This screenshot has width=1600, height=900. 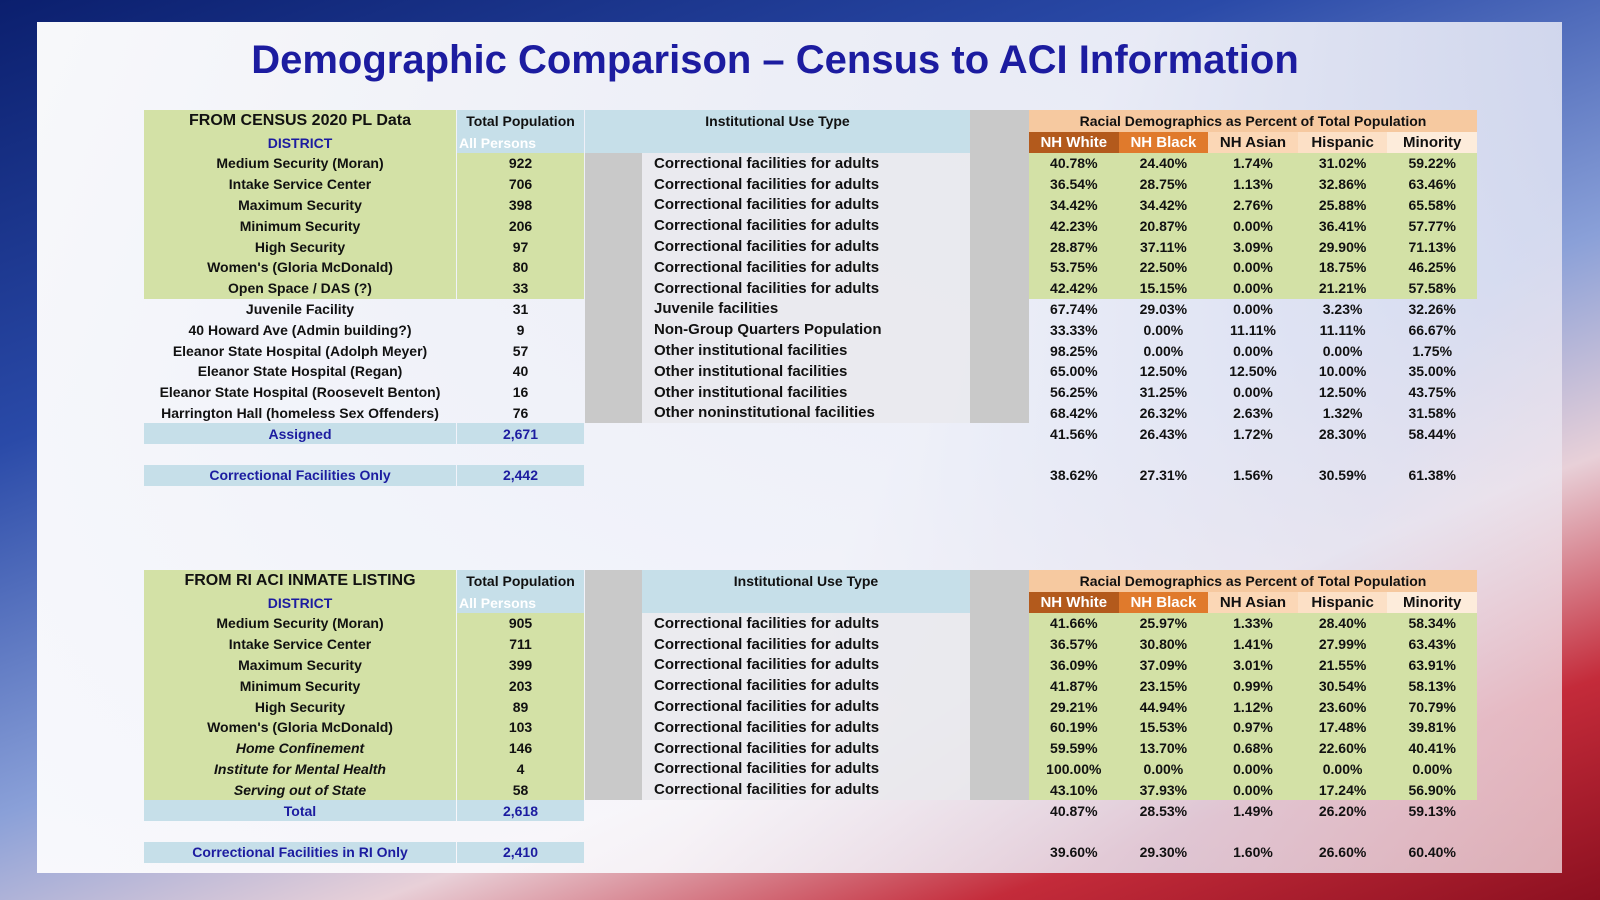 I want to click on district-name: Serving out of State, so click(x=300, y=790).